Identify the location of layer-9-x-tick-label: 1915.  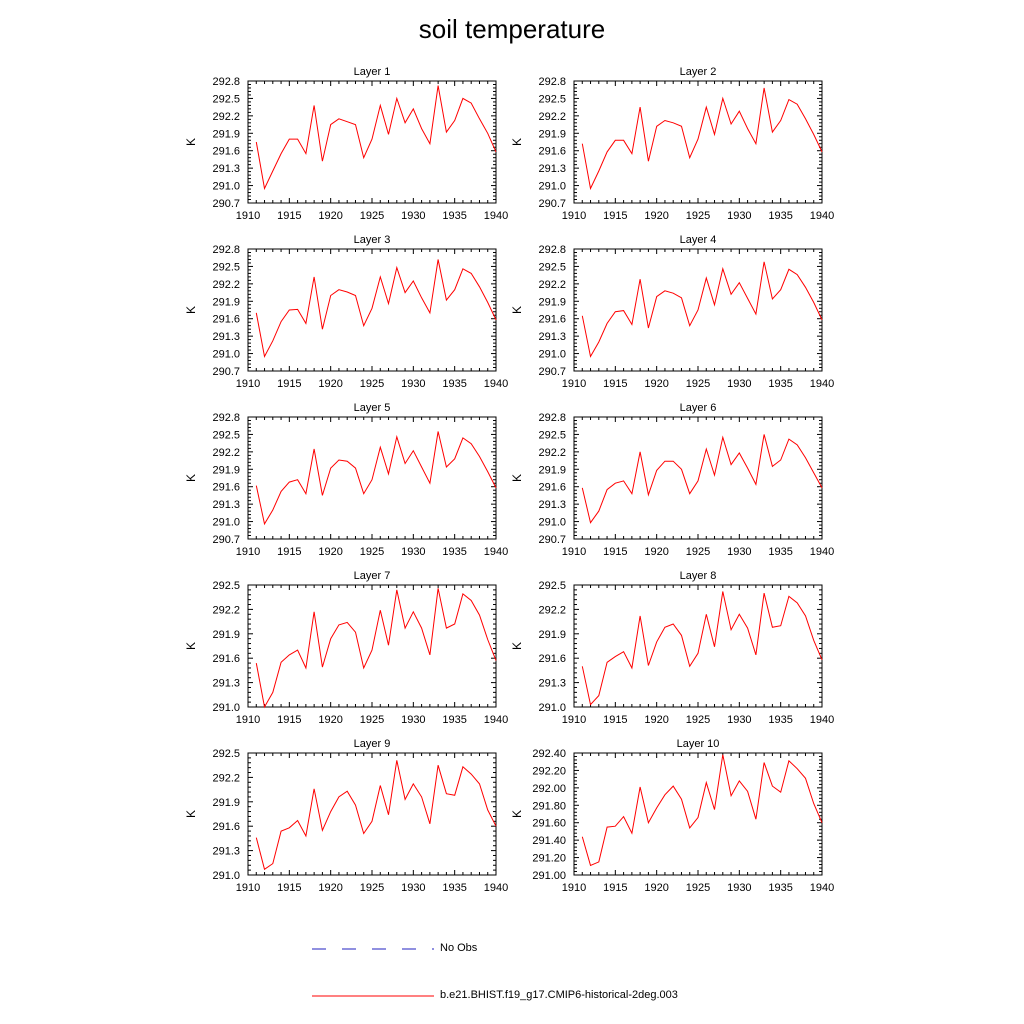
(289, 888).